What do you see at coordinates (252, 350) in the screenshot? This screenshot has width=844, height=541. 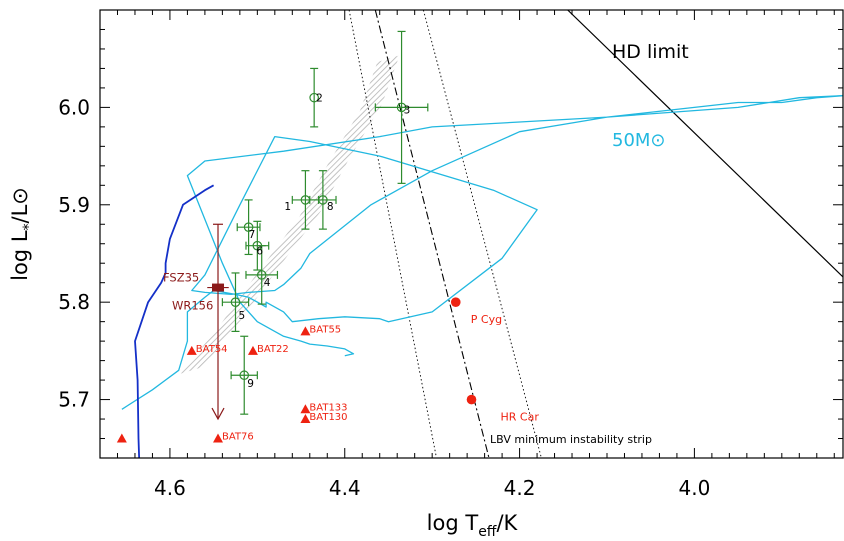 I see `bat-marker-BAT22` at bounding box center [252, 350].